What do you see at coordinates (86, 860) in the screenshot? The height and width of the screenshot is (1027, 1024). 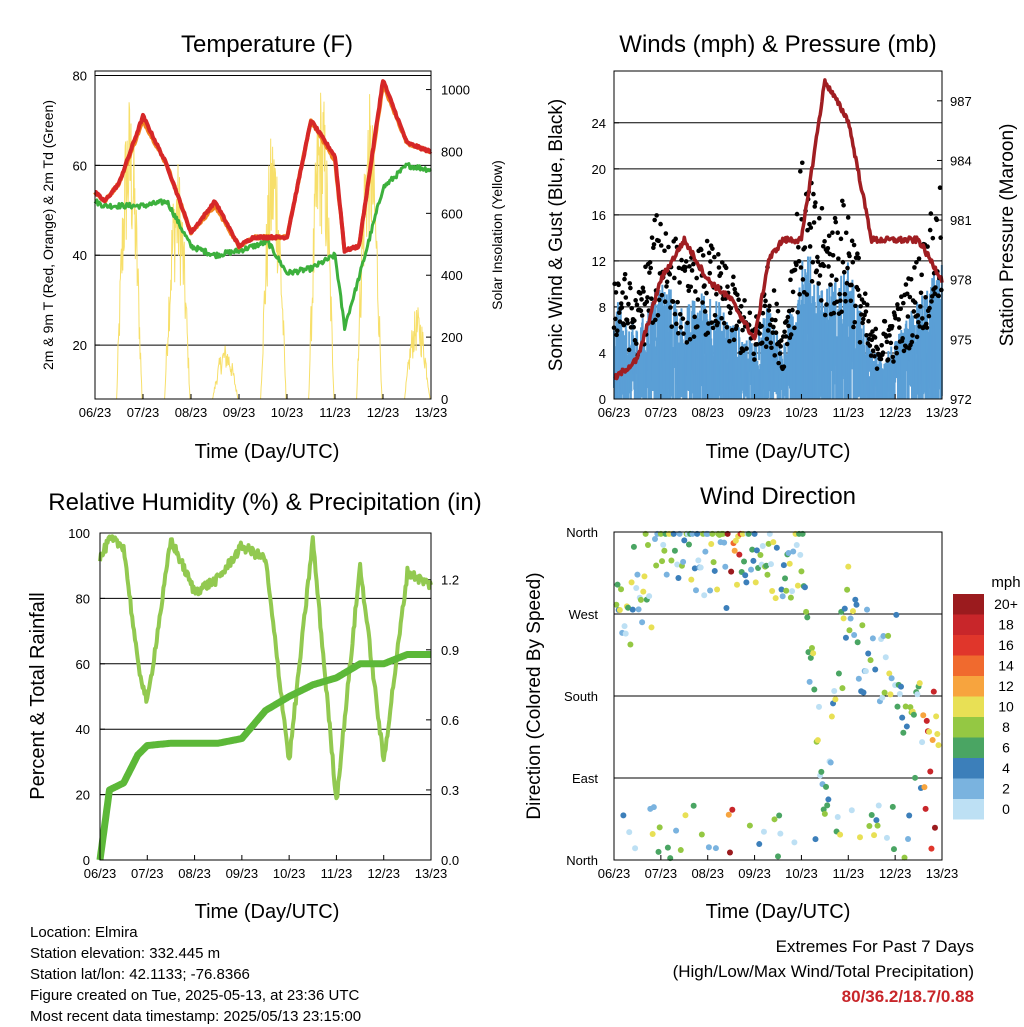 I see `humidity-ytick-label: 0` at bounding box center [86, 860].